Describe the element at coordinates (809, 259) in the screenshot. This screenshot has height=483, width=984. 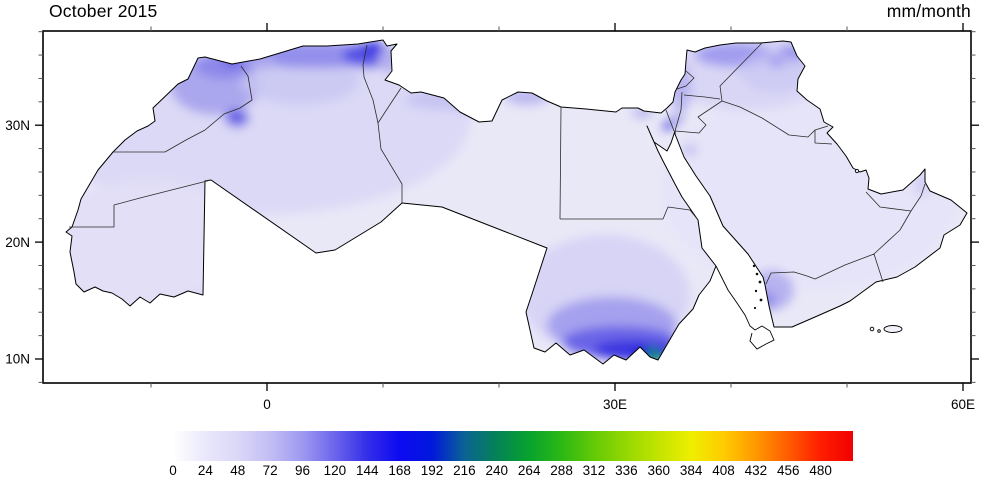
I see `extra-coastlines` at that location.